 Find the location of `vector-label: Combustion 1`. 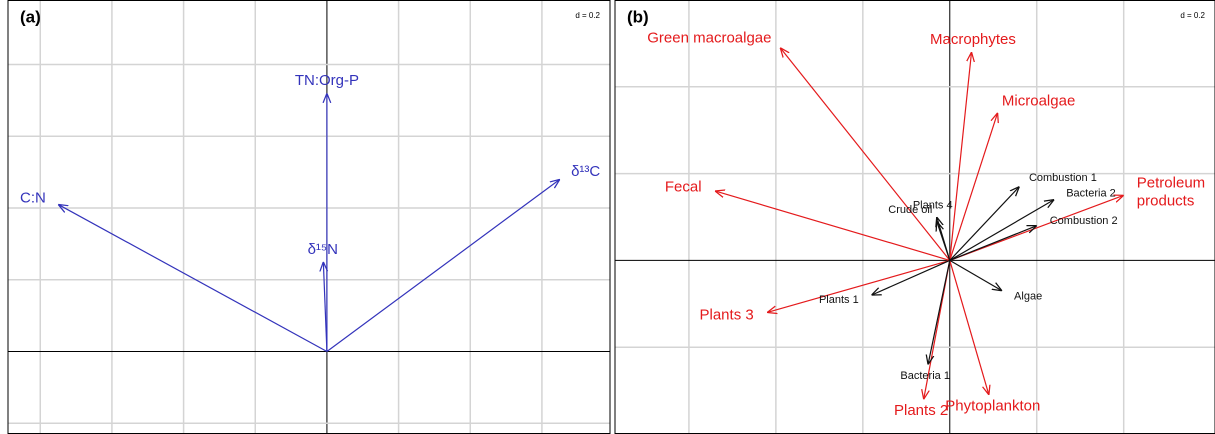

vector-label: Combustion 1 is located at coordinates (1063, 178).